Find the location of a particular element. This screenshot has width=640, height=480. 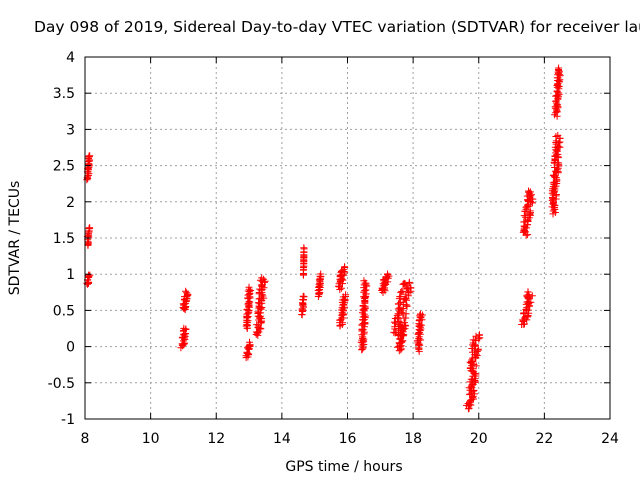

y-tick-label: -0.5 is located at coordinates (61, 384).